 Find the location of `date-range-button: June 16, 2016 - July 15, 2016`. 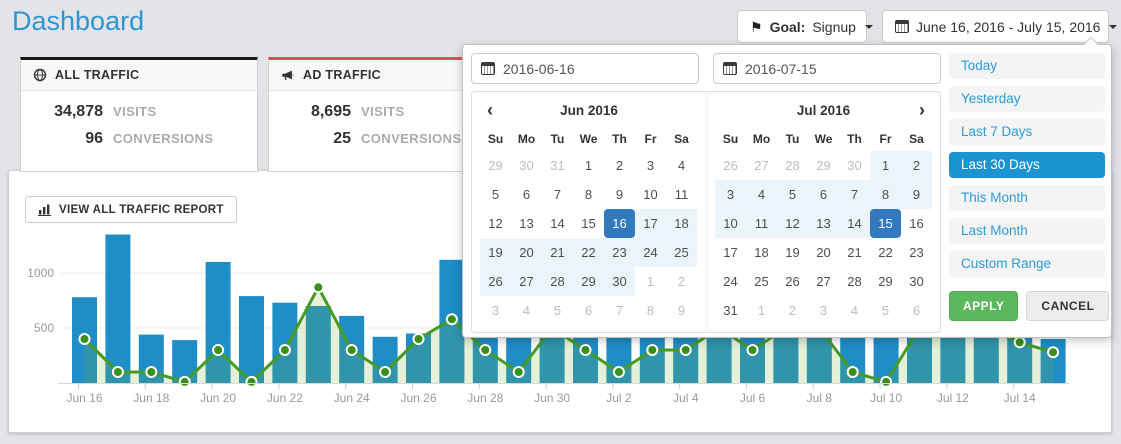

date-range-button: June 16, 2016 - July 15, 2016 is located at coordinates (1000, 26).